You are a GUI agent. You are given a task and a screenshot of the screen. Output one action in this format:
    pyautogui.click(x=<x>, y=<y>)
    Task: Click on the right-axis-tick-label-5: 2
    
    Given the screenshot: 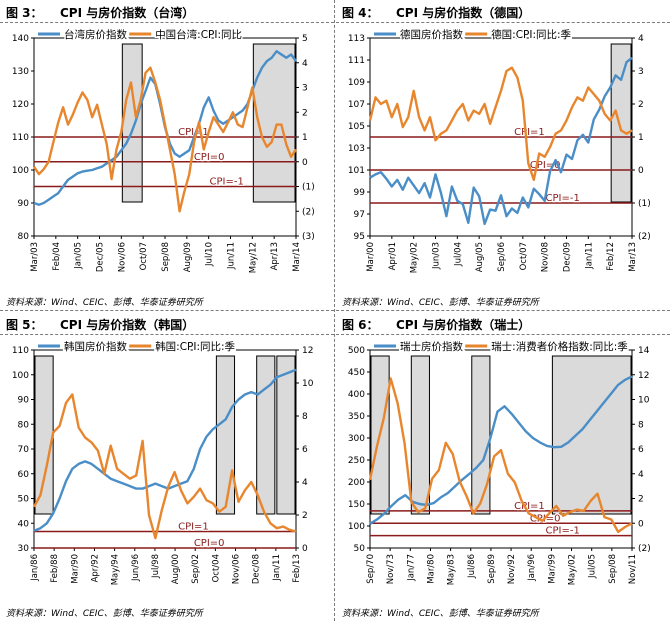 What is the action you would take?
    pyautogui.click(x=305, y=113)
    